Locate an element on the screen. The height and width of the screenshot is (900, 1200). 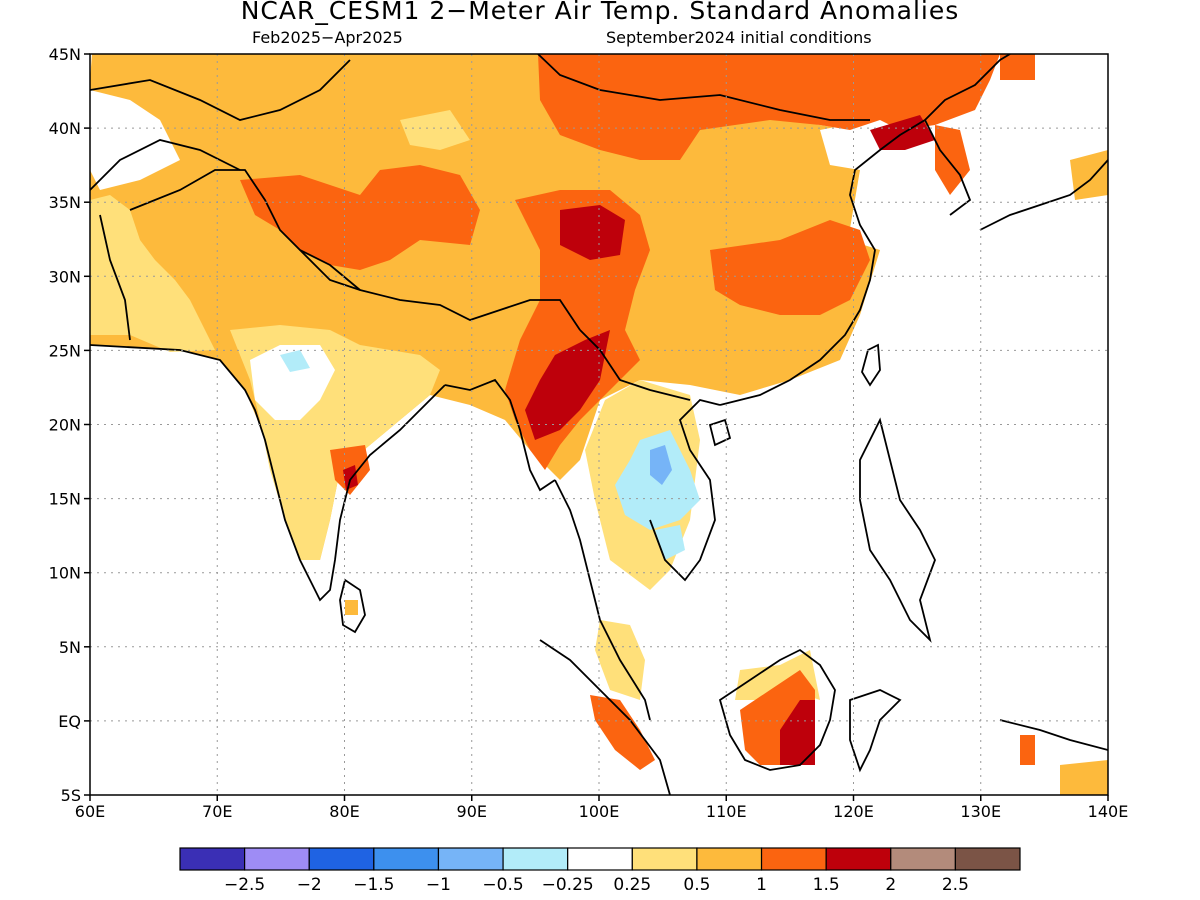
coastline-china is located at coordinates (845, 262).